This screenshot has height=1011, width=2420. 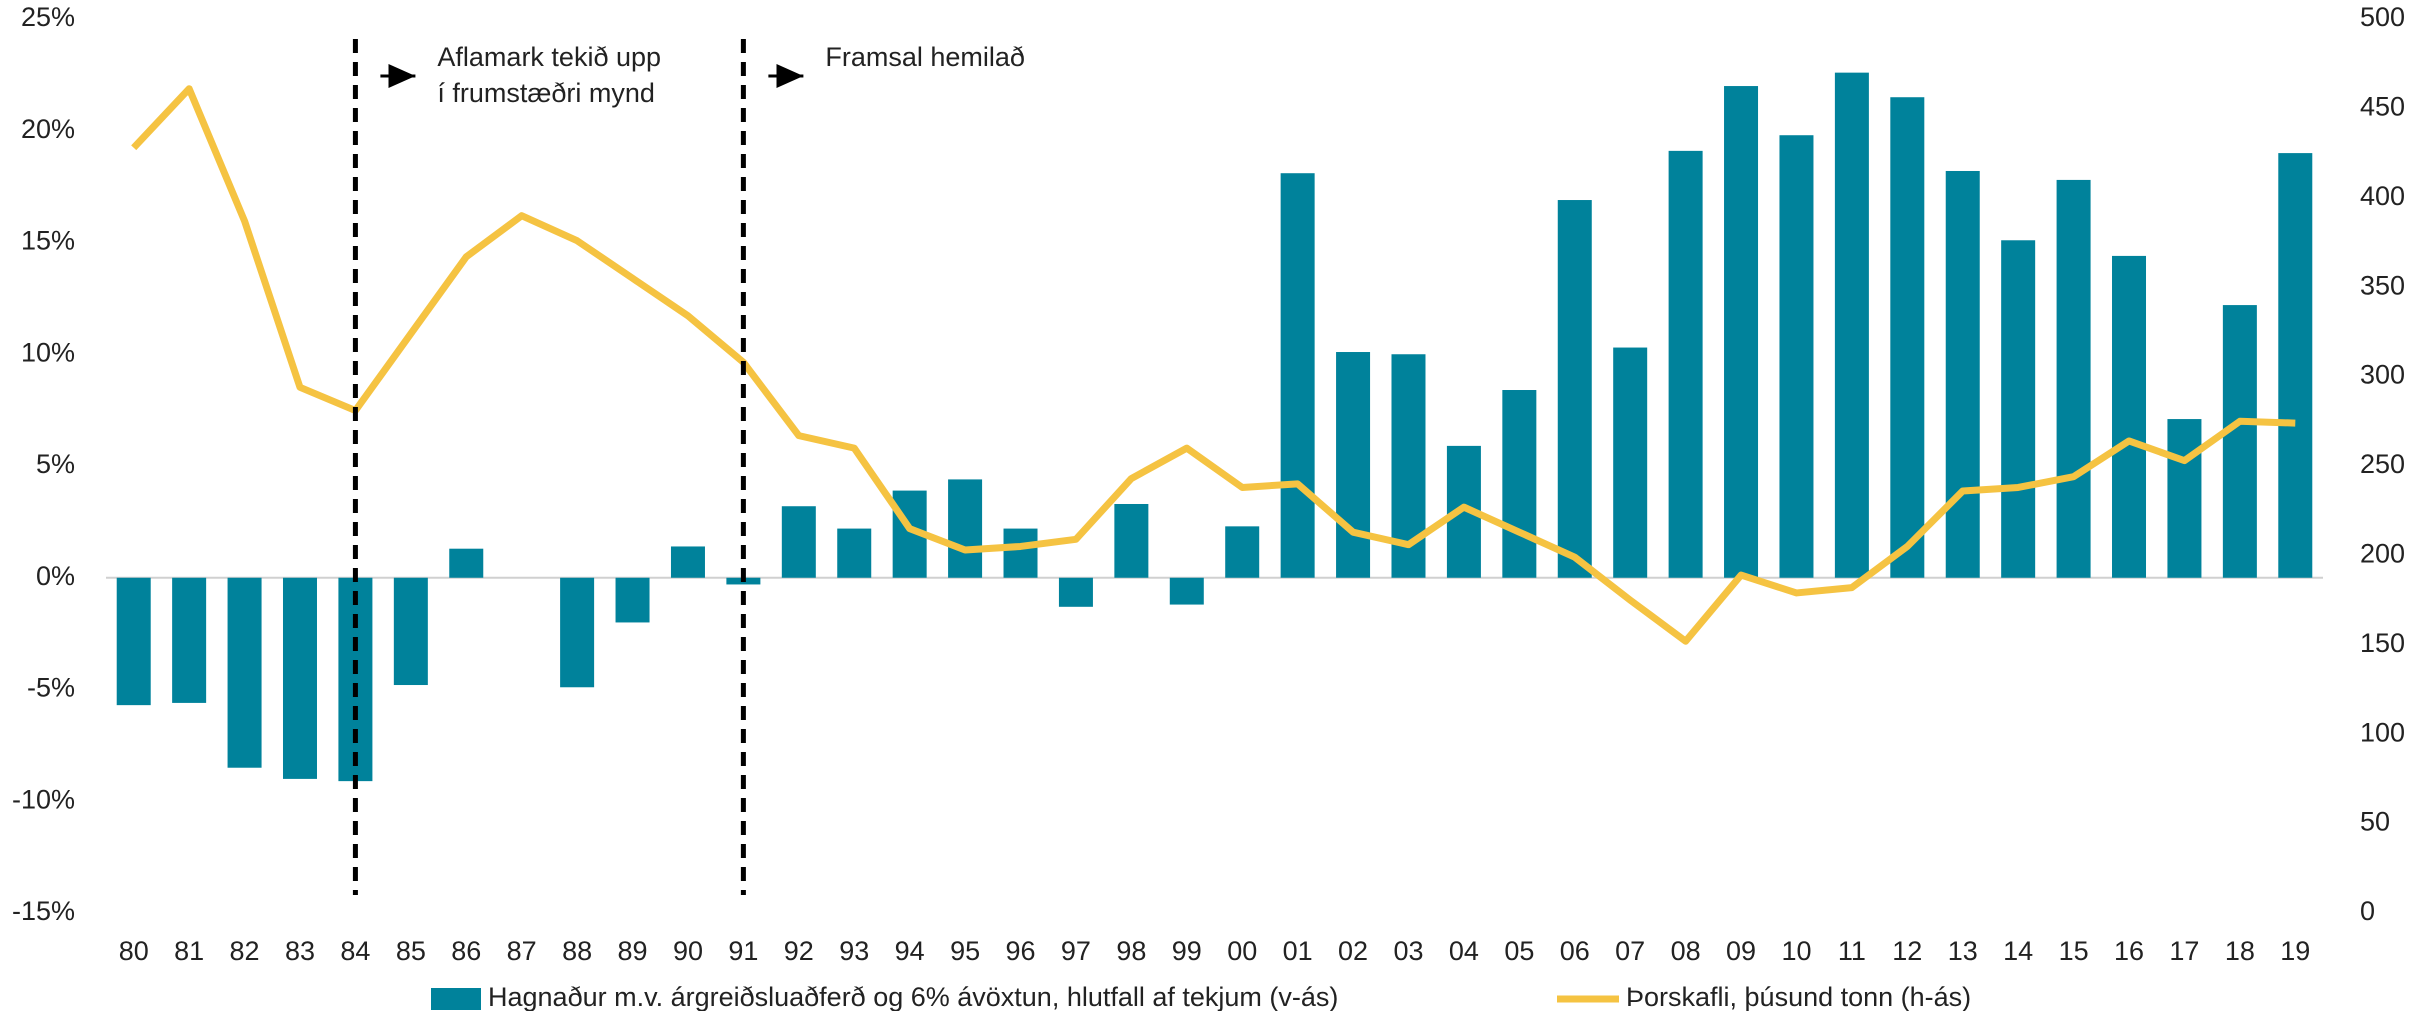 I want to click on x-tick-label: 92, so click(x=799, y=951).